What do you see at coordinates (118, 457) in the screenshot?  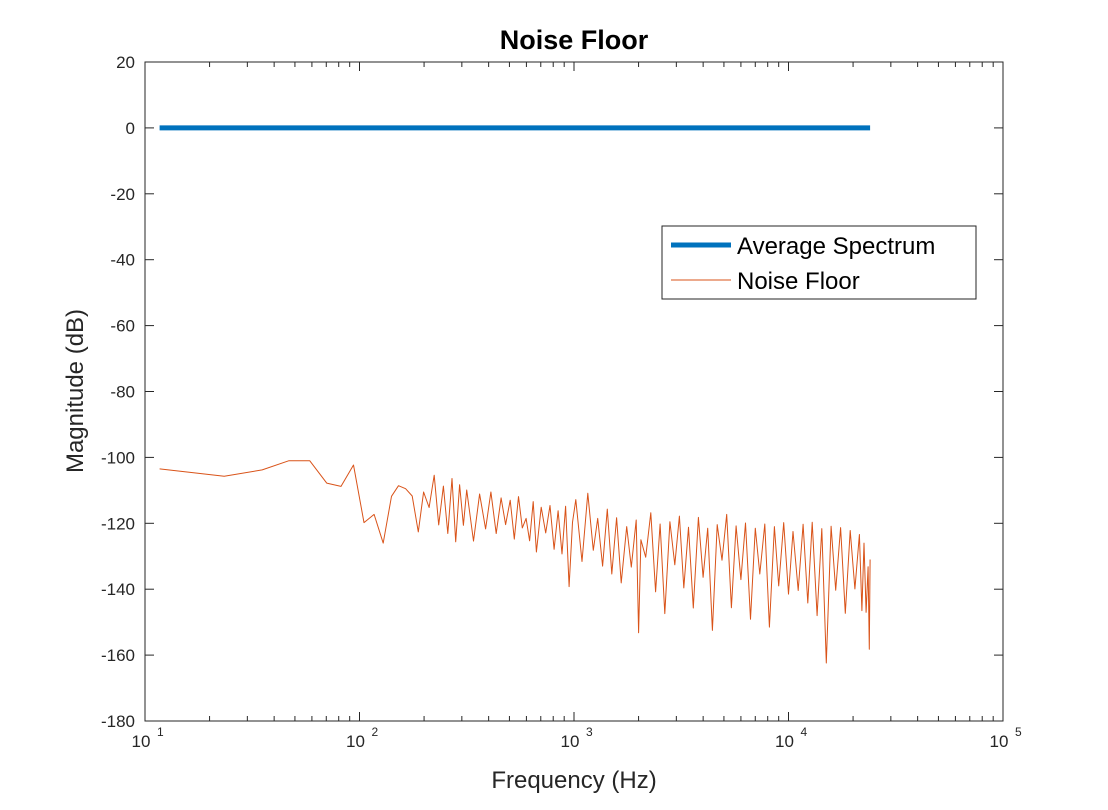 I see `y-tick-label: -100` at bounding box center [118, 457].